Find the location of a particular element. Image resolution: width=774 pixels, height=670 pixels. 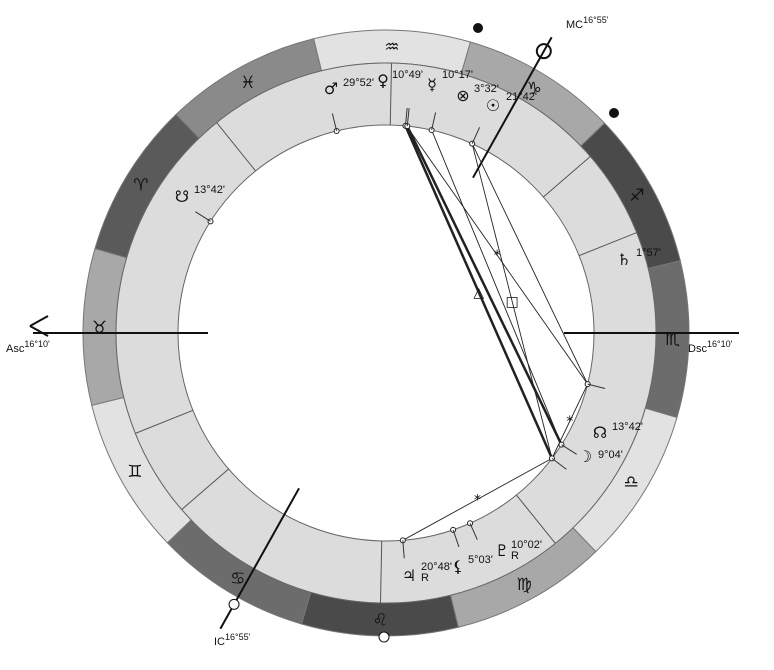

sun-icon: ☉ is located at coordinates (493, 105).